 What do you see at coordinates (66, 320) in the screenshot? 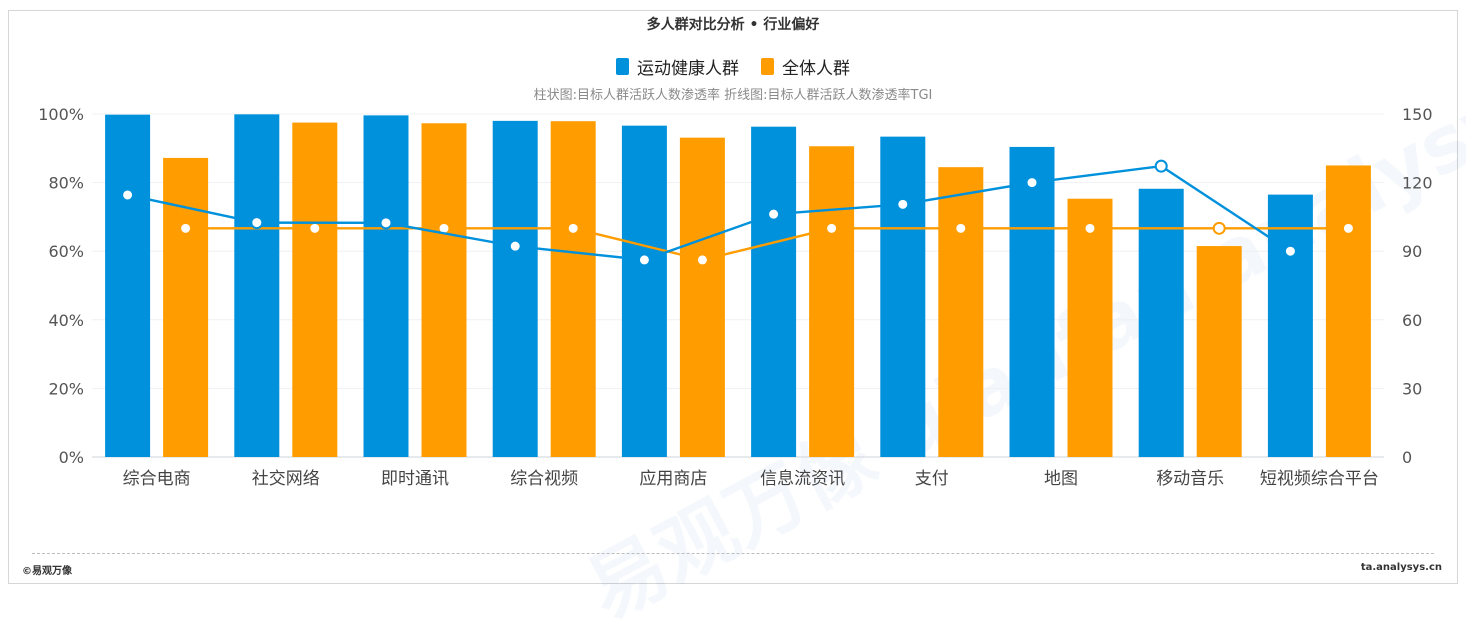
I see `y-left-tick-label: 40%` at bounding box center [66, 320].